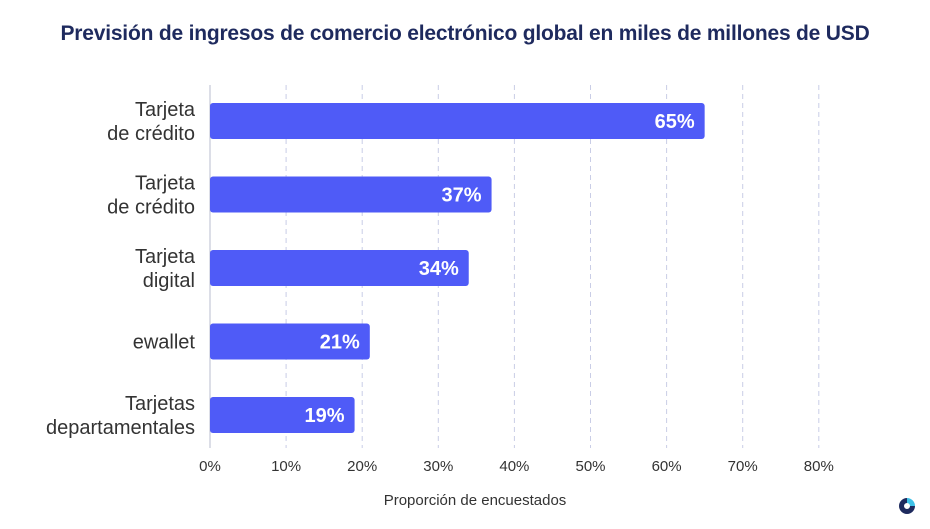  Describe the element at coordinates (325, 416) in the screenshot. I see `bar-value-label: 19%` at that location.